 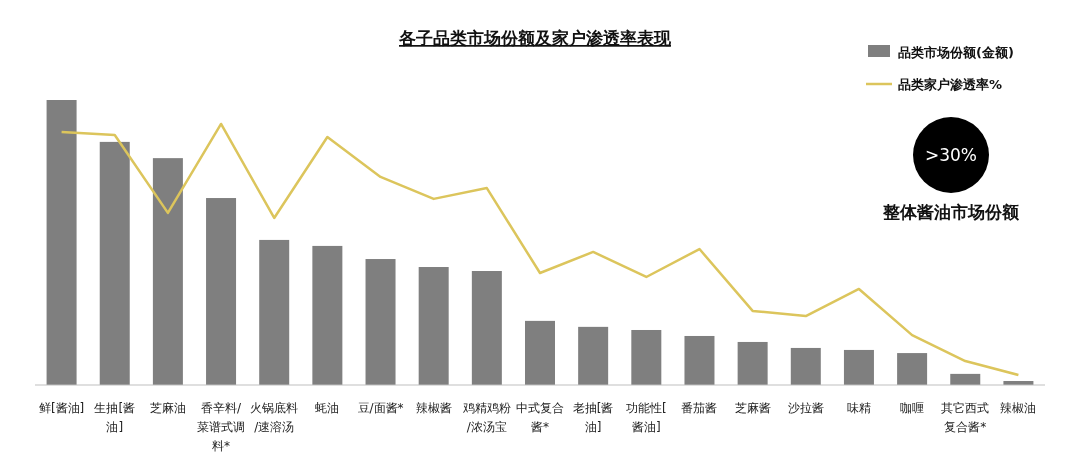 What do you see at coordinates (858, 408) in the screenshot?
I see `x-tick-label: 味精` at bounding box center [858, 408].